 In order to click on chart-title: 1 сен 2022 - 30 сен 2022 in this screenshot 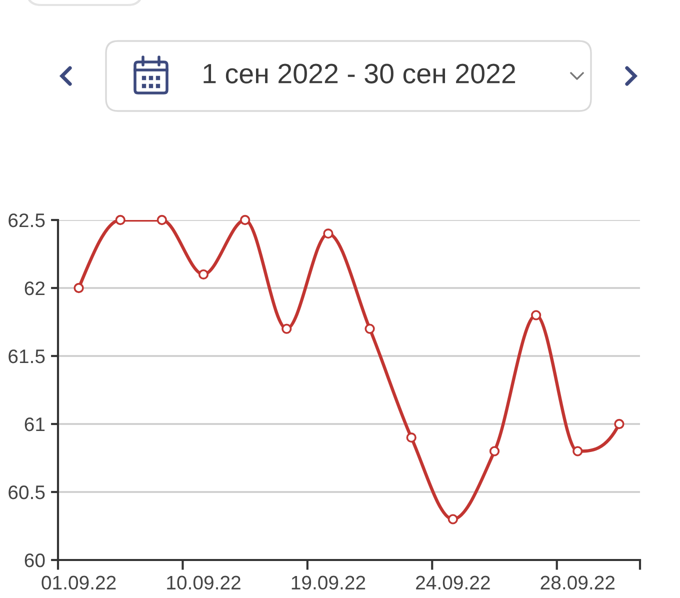, I will do `click(360, 74)`.